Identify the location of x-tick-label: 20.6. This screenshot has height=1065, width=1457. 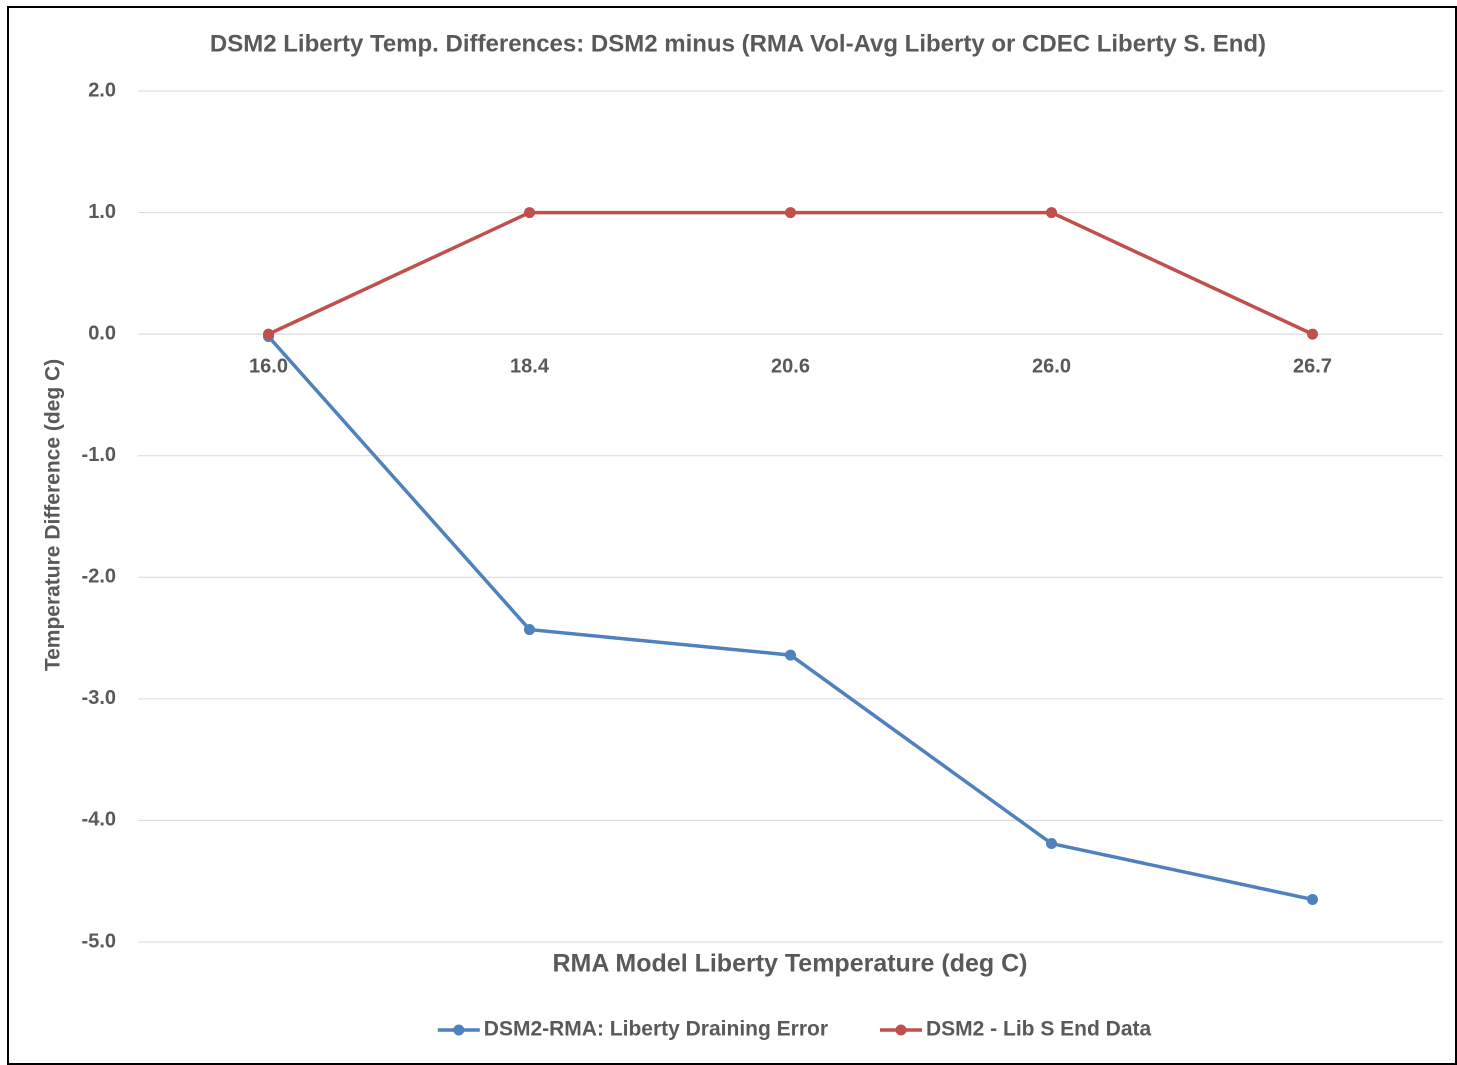
(790, 366).